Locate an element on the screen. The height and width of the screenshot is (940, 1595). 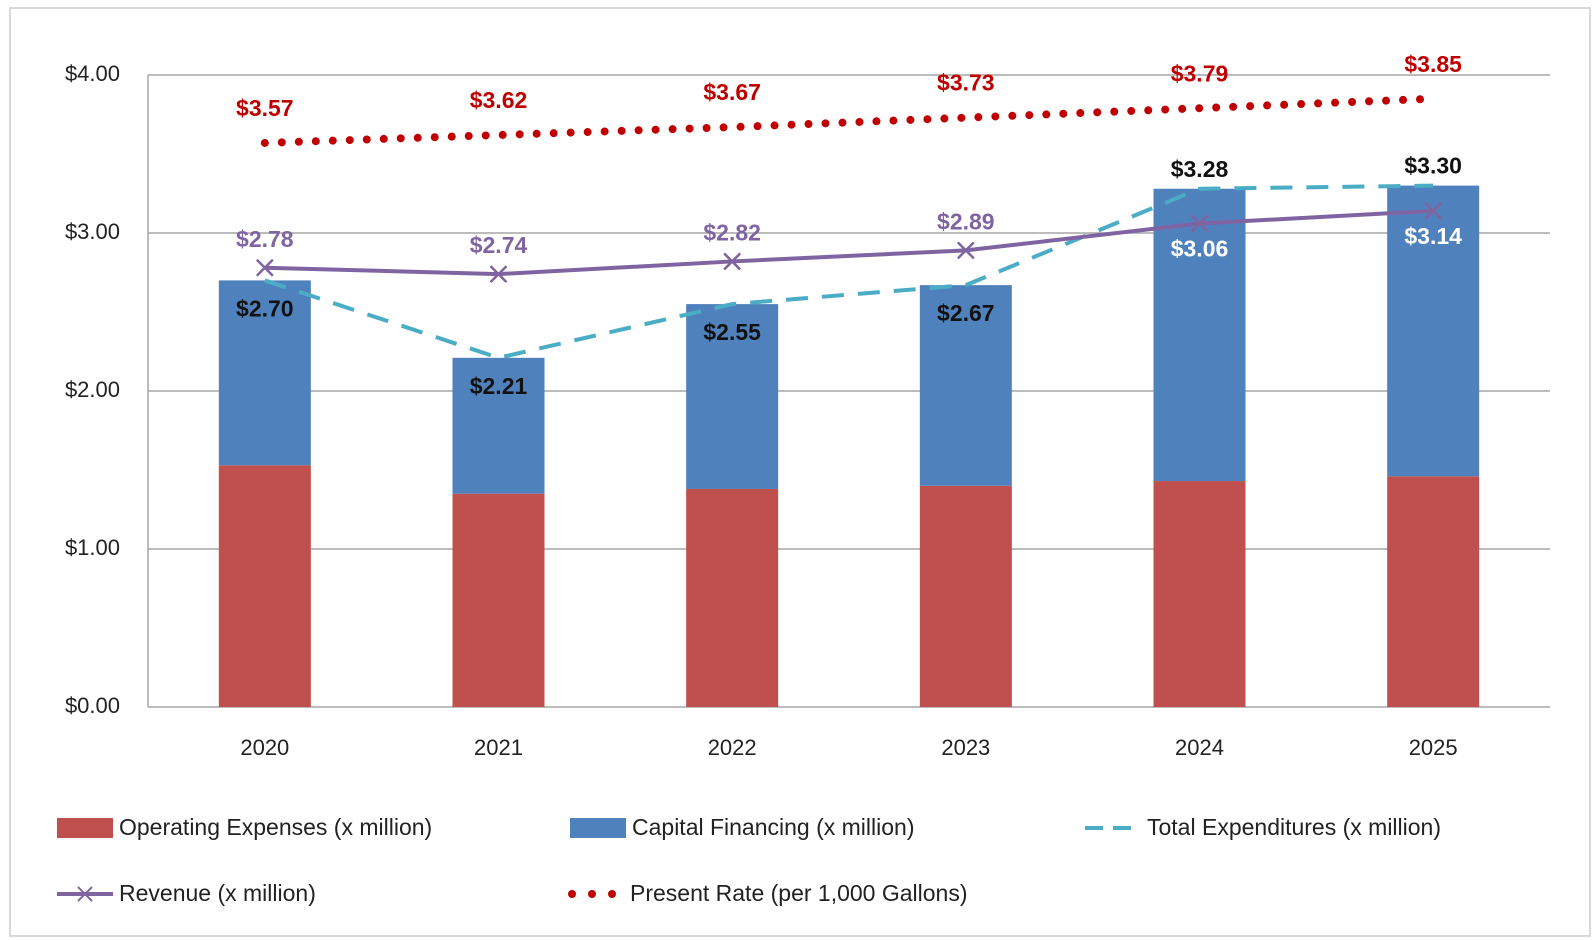
y-tick-label: $4.00 is located at coordinates (92, 73).